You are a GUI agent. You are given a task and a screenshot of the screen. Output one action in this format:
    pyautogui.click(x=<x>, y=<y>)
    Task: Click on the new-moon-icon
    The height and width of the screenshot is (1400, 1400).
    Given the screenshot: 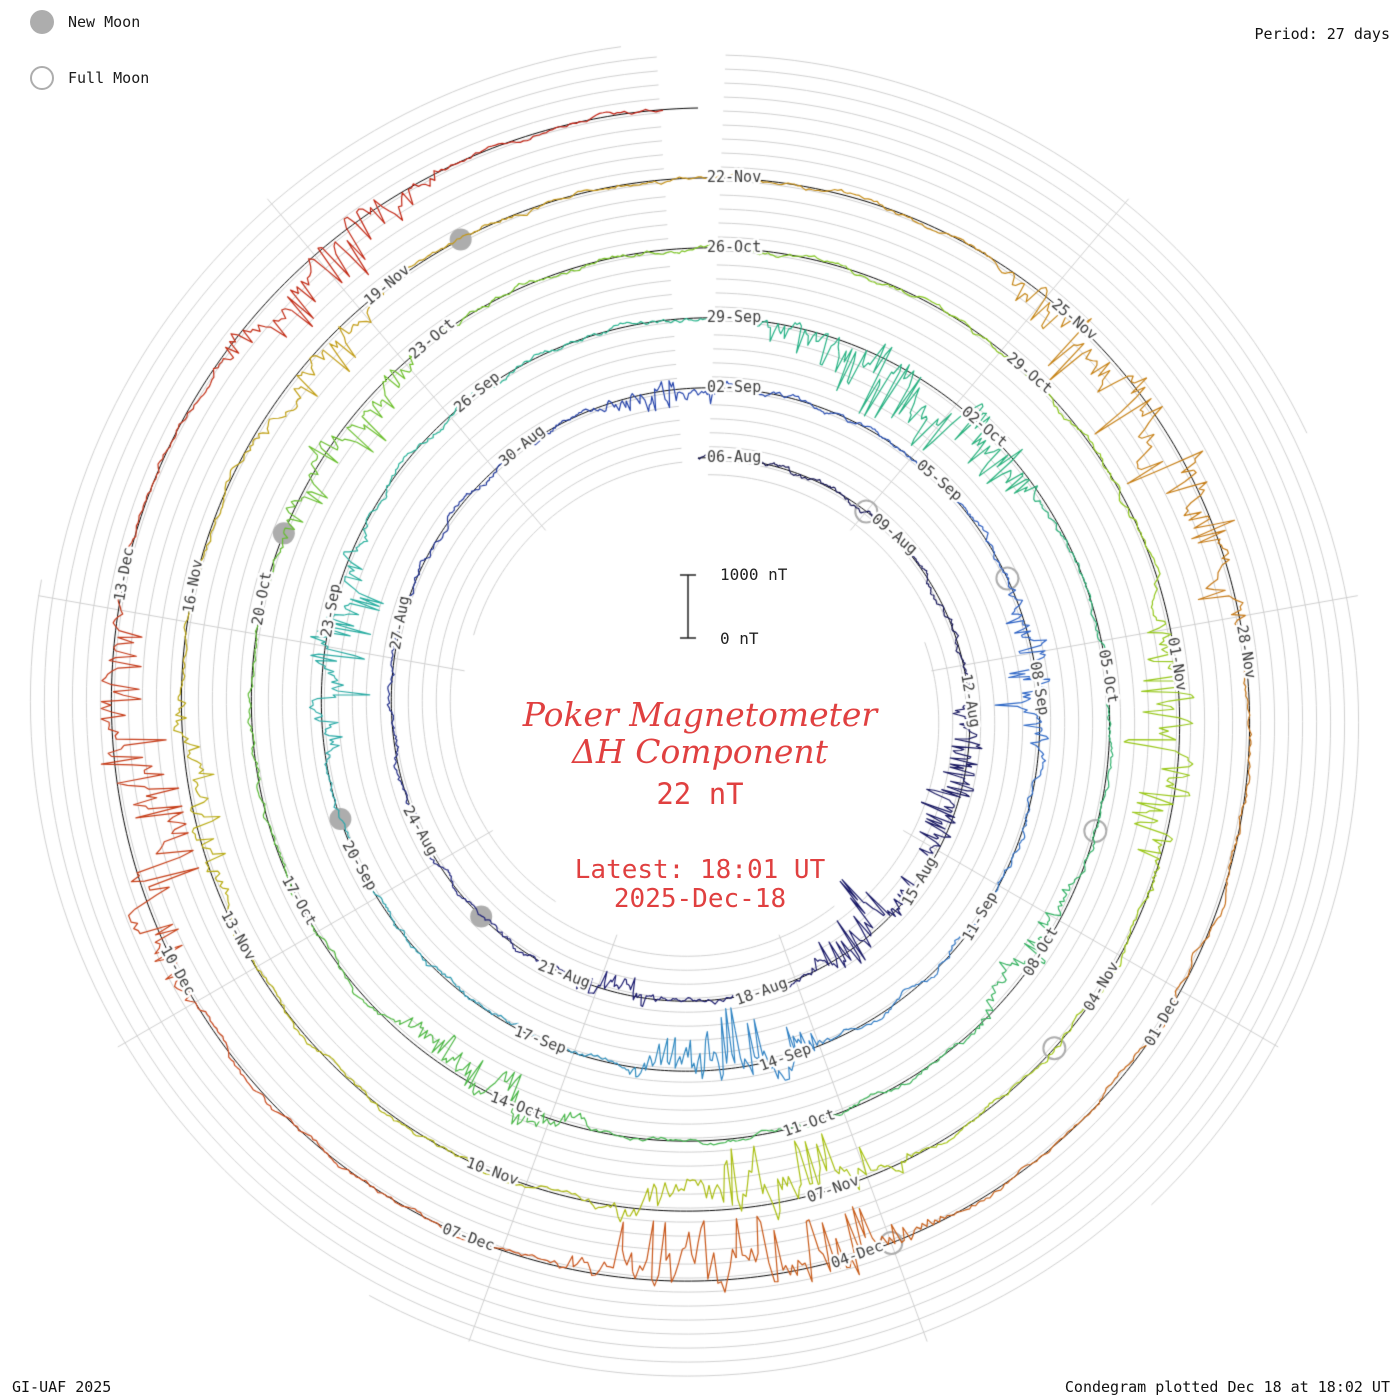 What is the action you would take?
    pyautogui.click(x=42, y=22)
    